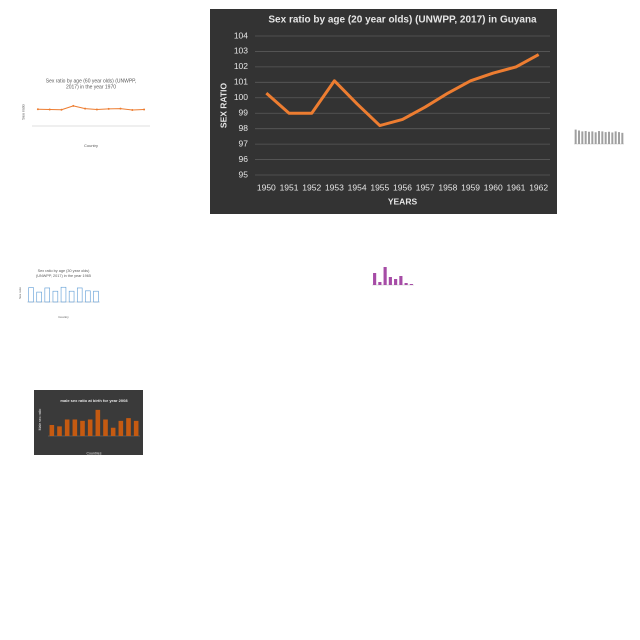  What do you see at coordinates (241, 51) in the screenshot?
I see `y-tick-label: 103` at bounding box center [241, 51].